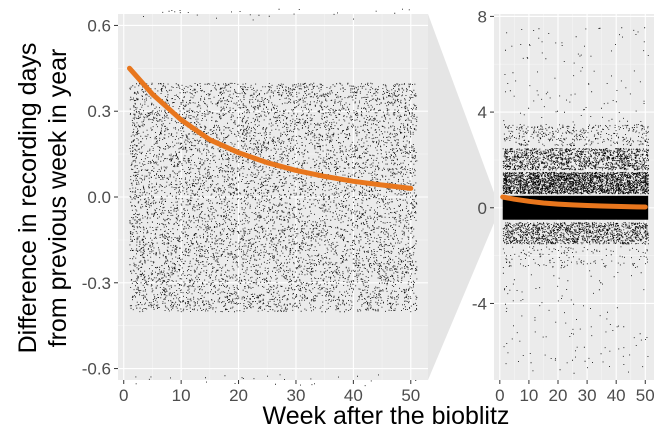  I want to click on zoom-x-tick-label: 0, so click(499, 395).